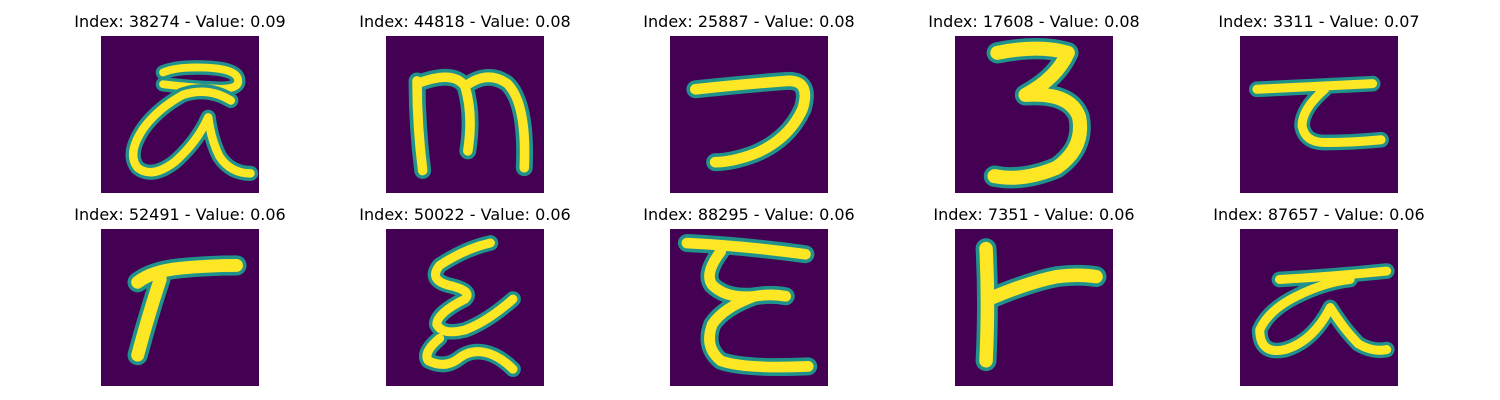 Image resolution: width=1500 pixels, height=400 pixels. Describe the element at coordinates (749, 214) in the screenshot. I see `panel-title: Index: 88295 - Value: 0.06` at that location.